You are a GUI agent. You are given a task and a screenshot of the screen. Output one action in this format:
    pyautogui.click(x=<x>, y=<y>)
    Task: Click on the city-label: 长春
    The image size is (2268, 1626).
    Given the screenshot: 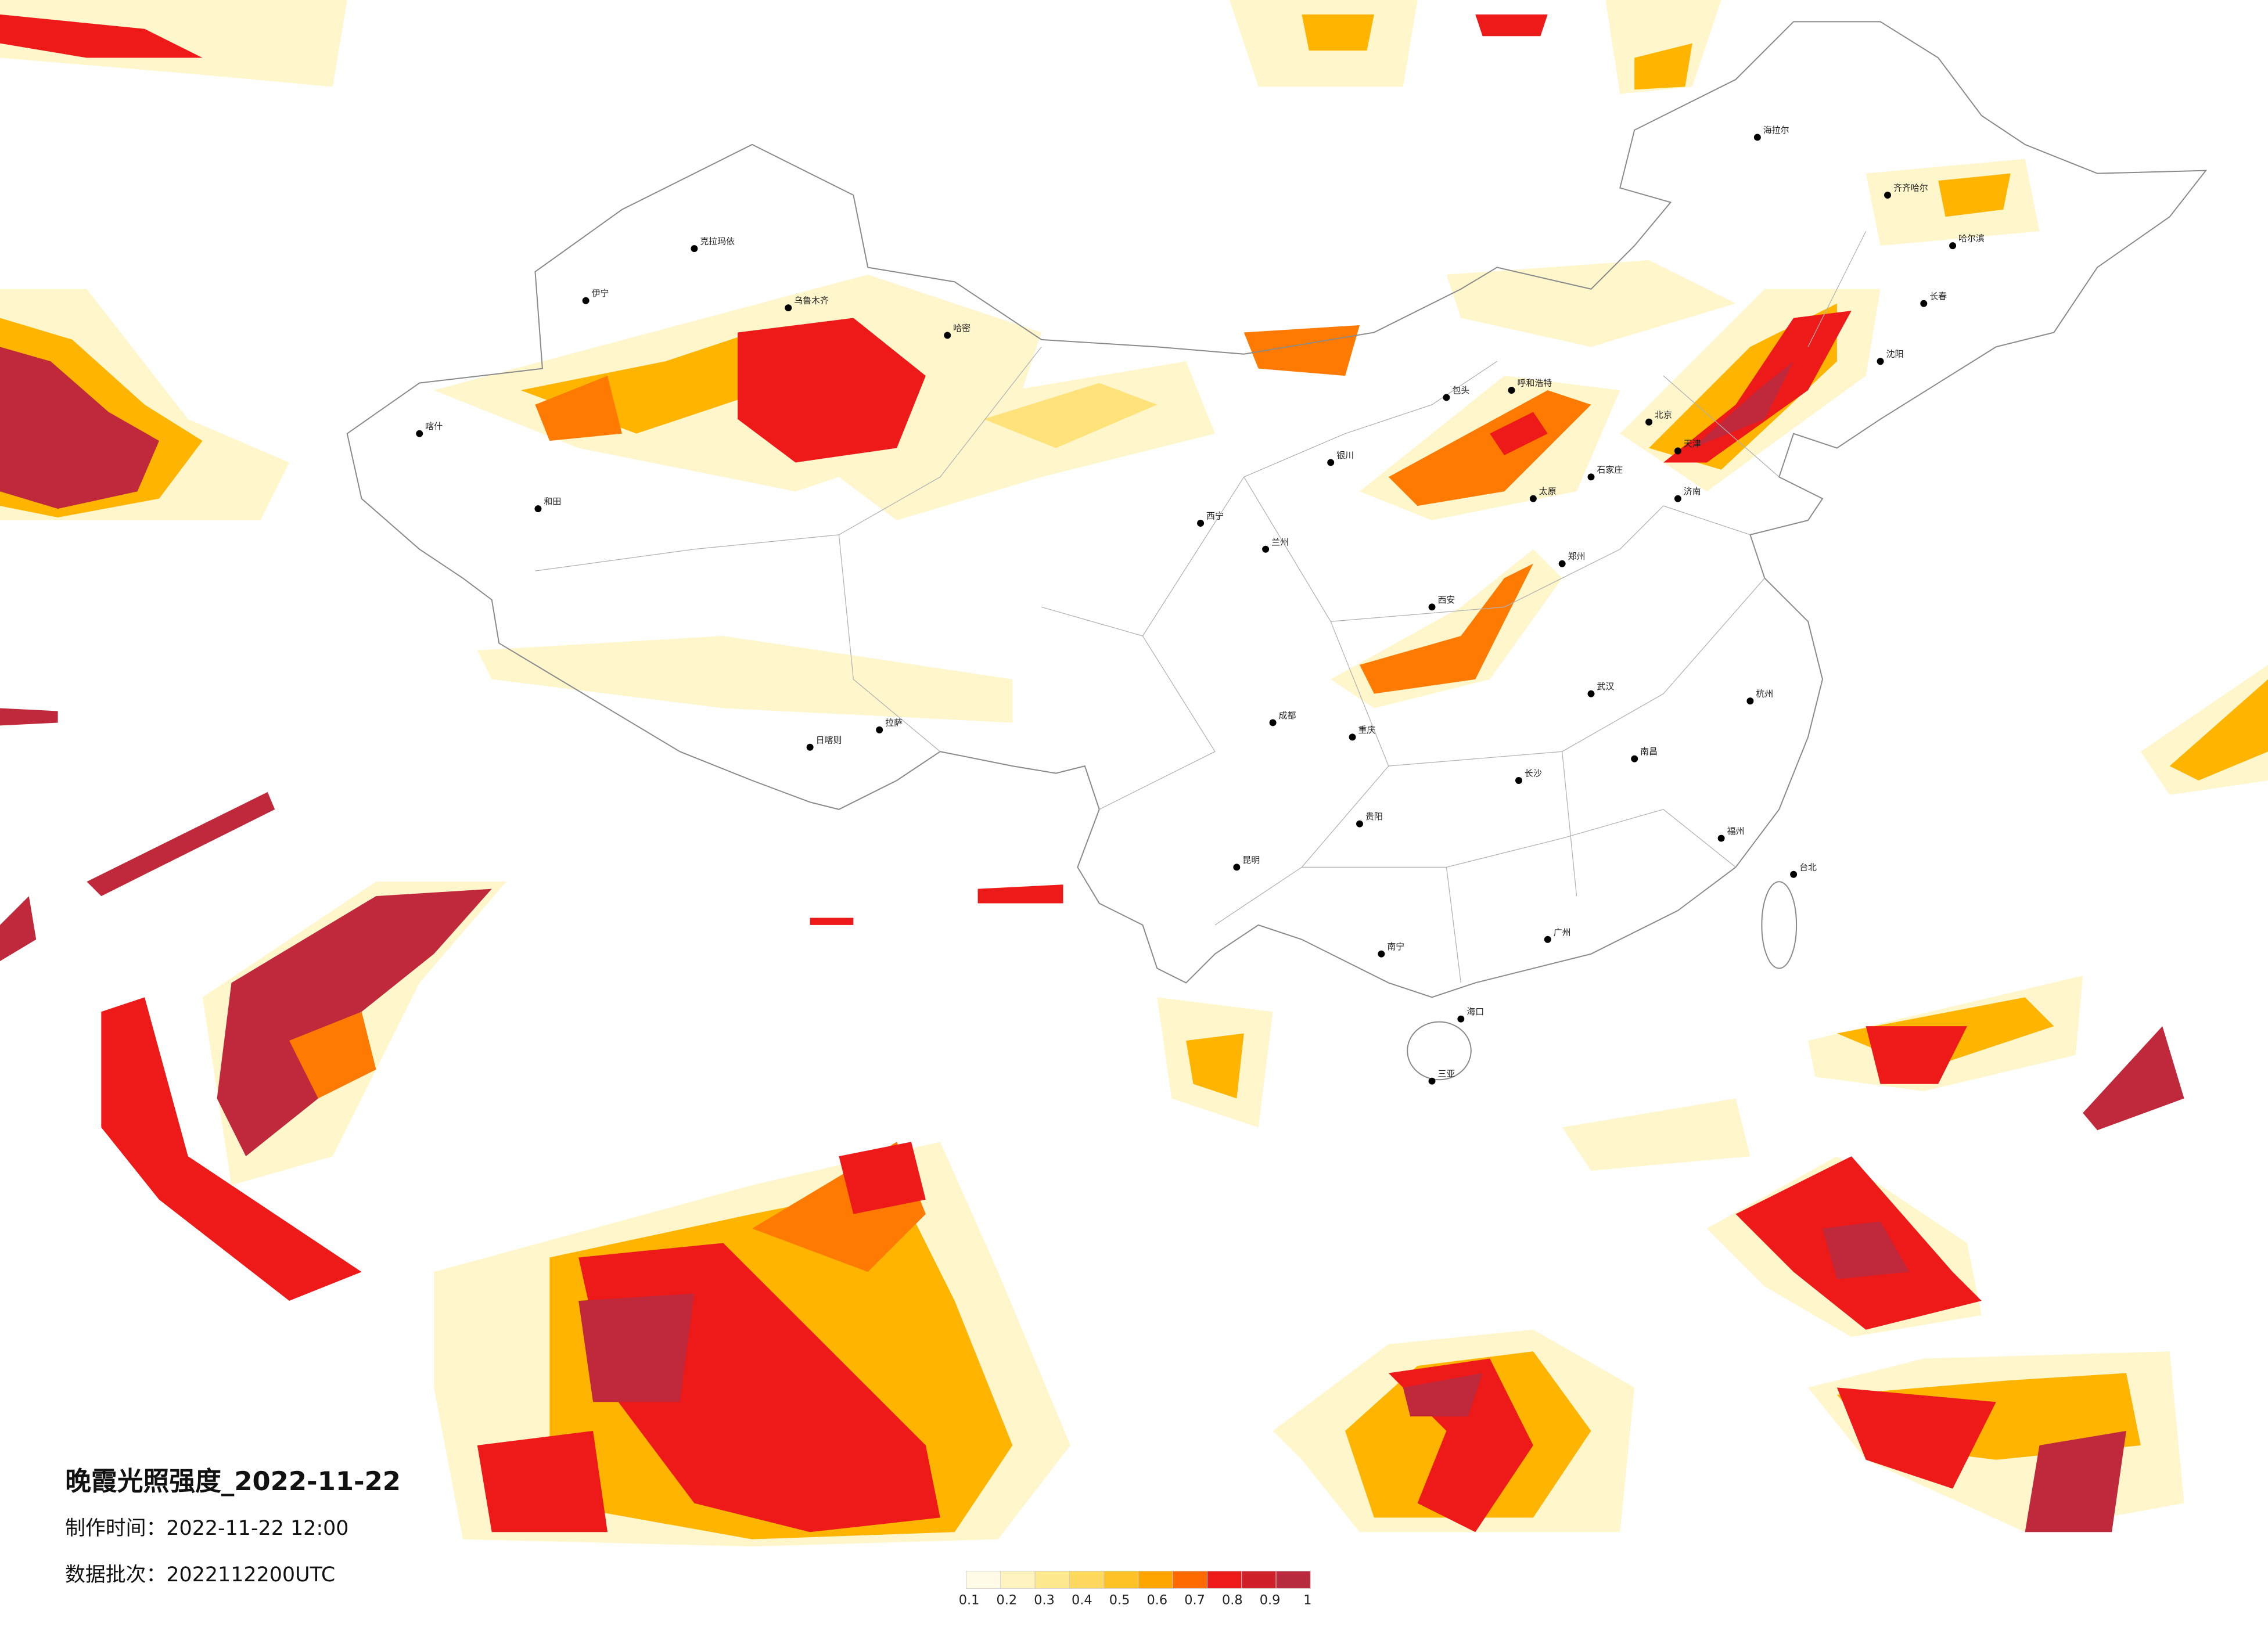 What is the action you would take?
    pyautogui.click(x=1938, y=296)
    